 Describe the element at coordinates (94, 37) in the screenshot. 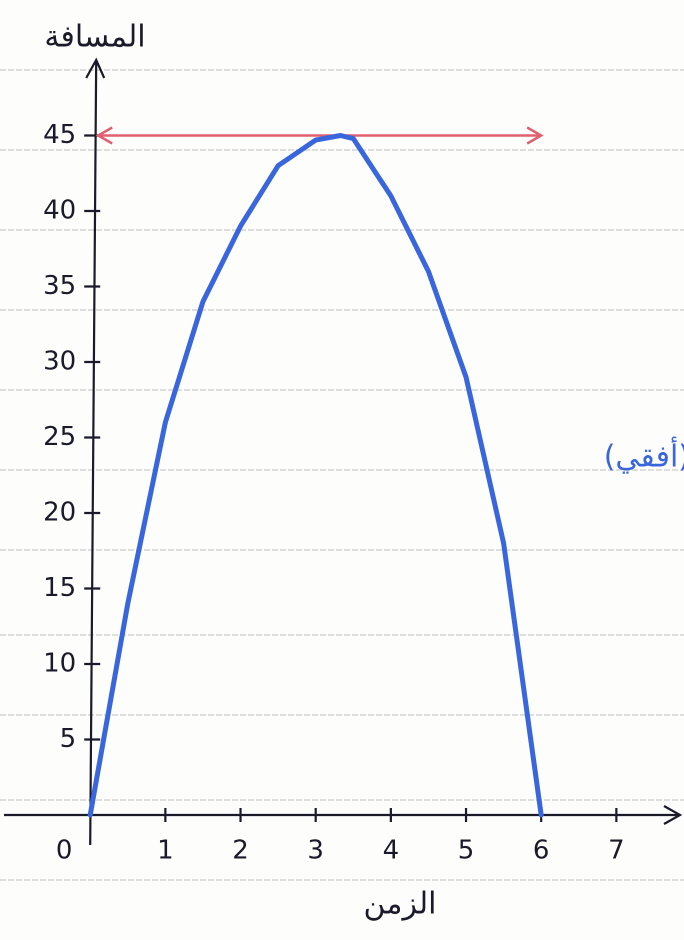

I see `y-axis-label: المسافة` at that location.